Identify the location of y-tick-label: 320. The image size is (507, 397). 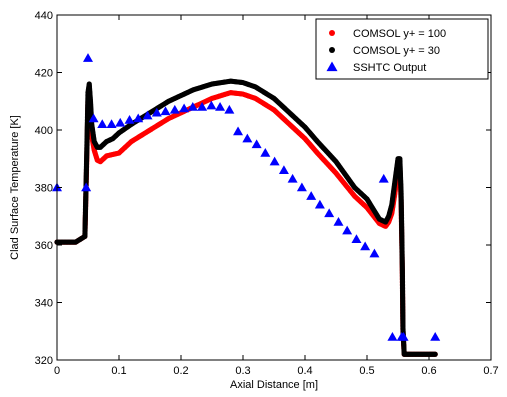
(44, 361).